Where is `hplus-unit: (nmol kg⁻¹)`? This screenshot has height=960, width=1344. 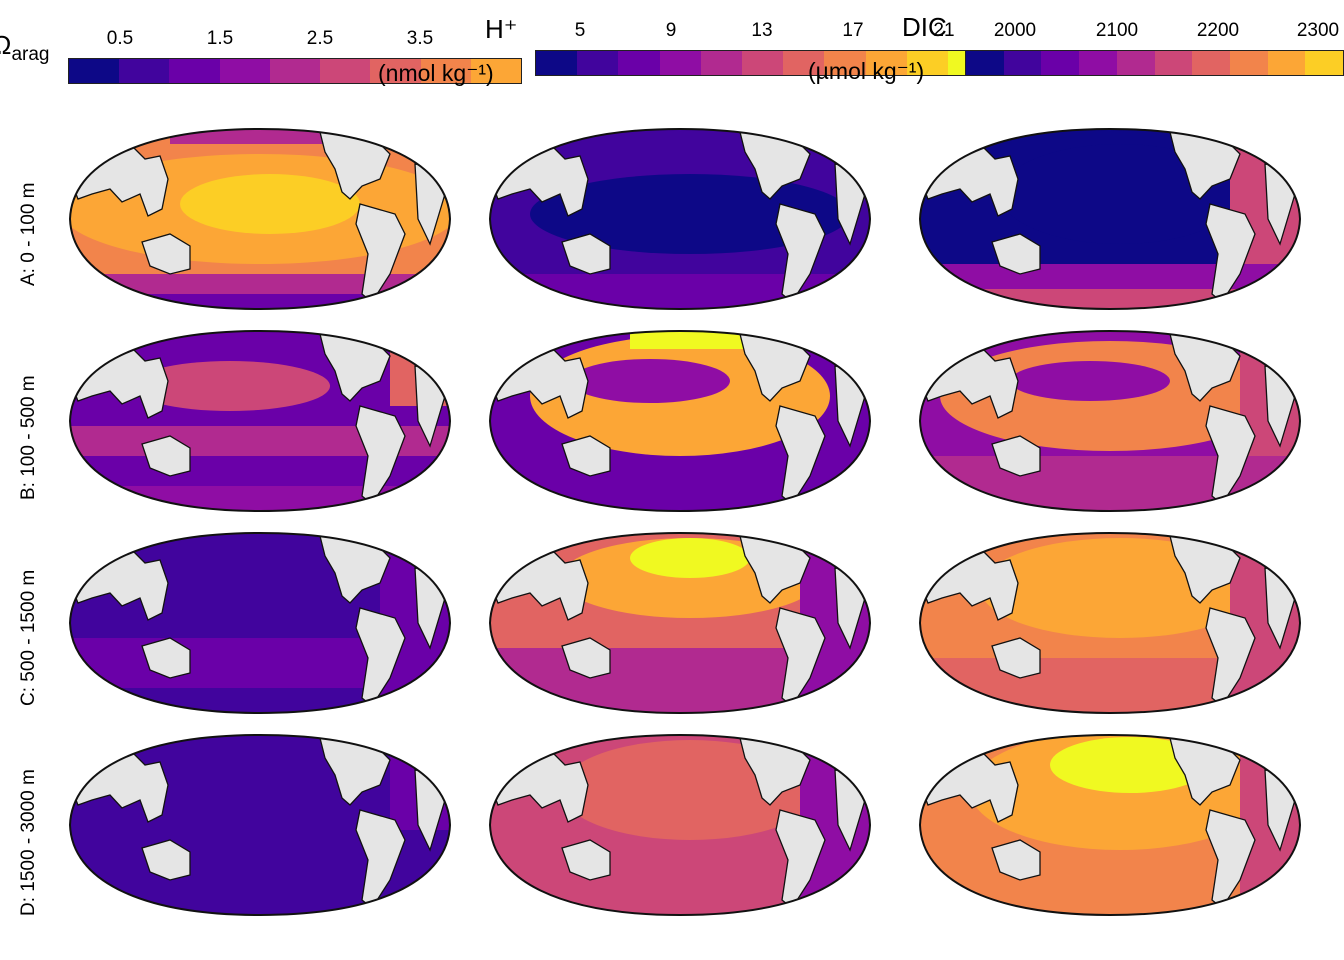
hplus-unit: (nmol kg⁻¹) is located at coordinates (436, 73).